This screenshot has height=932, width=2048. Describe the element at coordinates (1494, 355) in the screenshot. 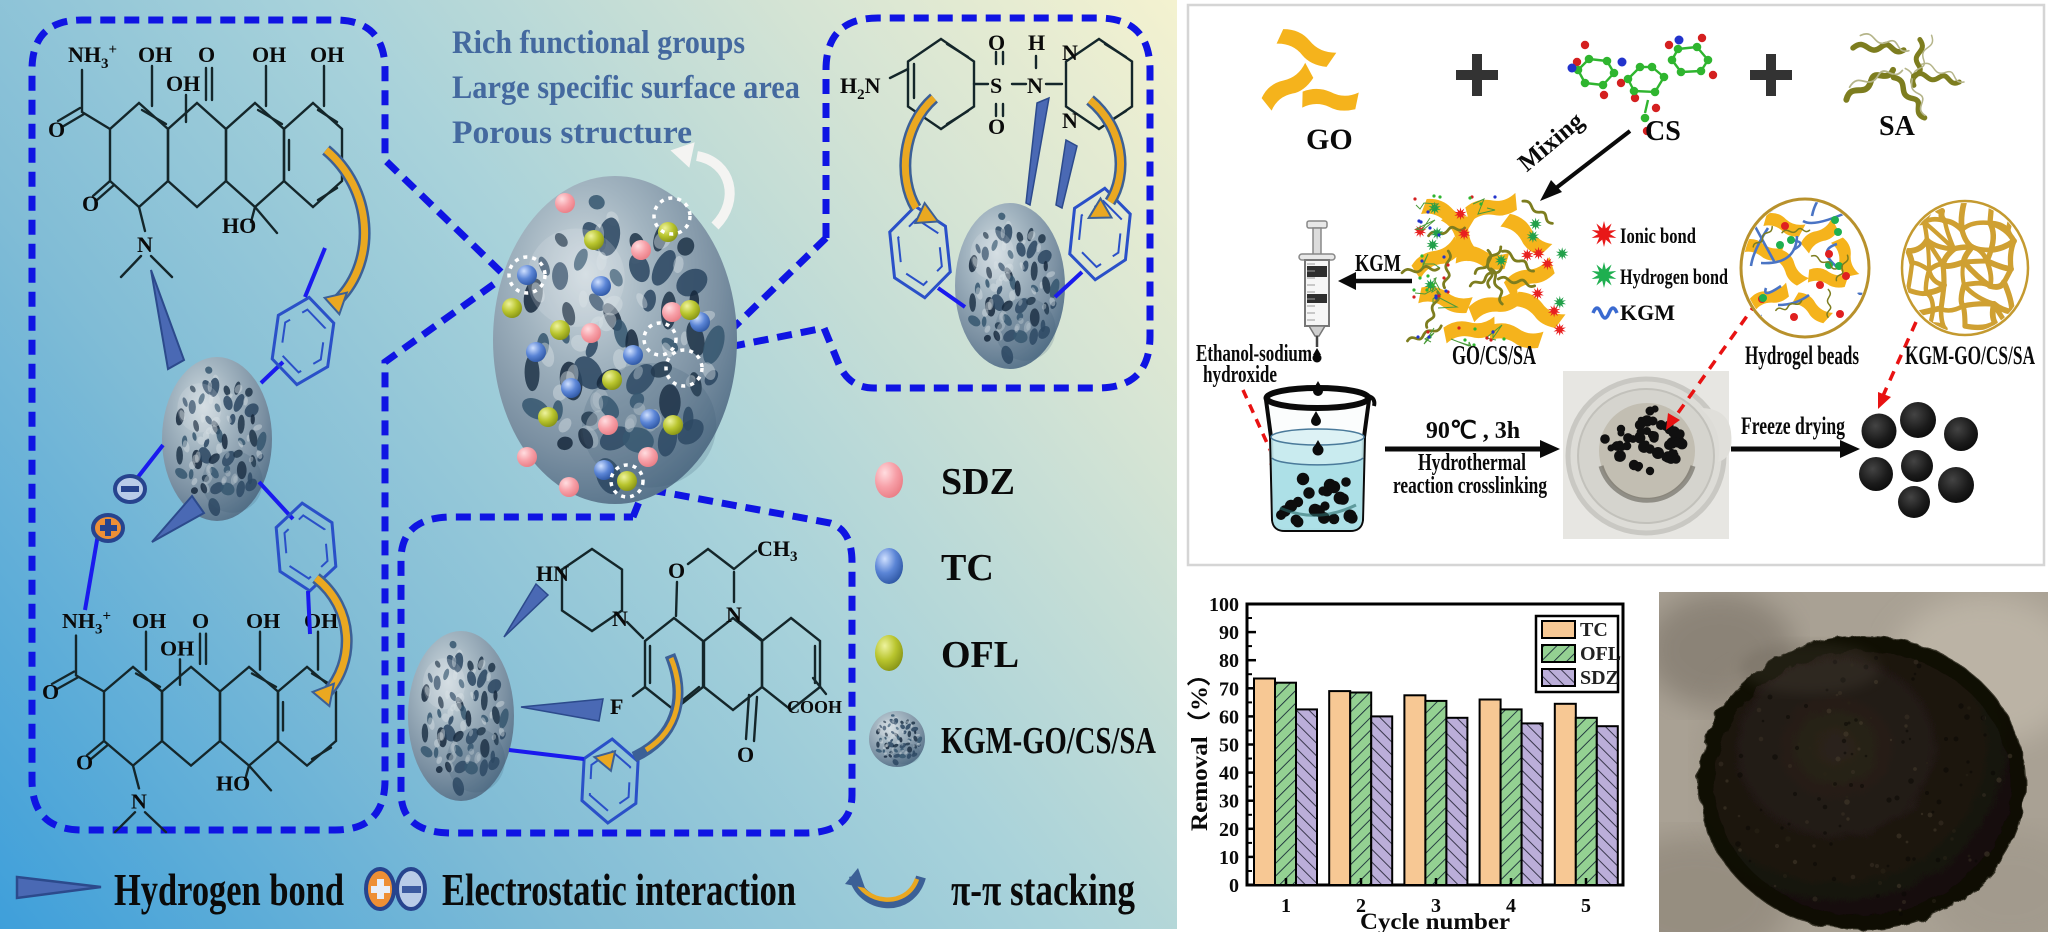

I see `svg-text: GO/CS/SA` at that location.